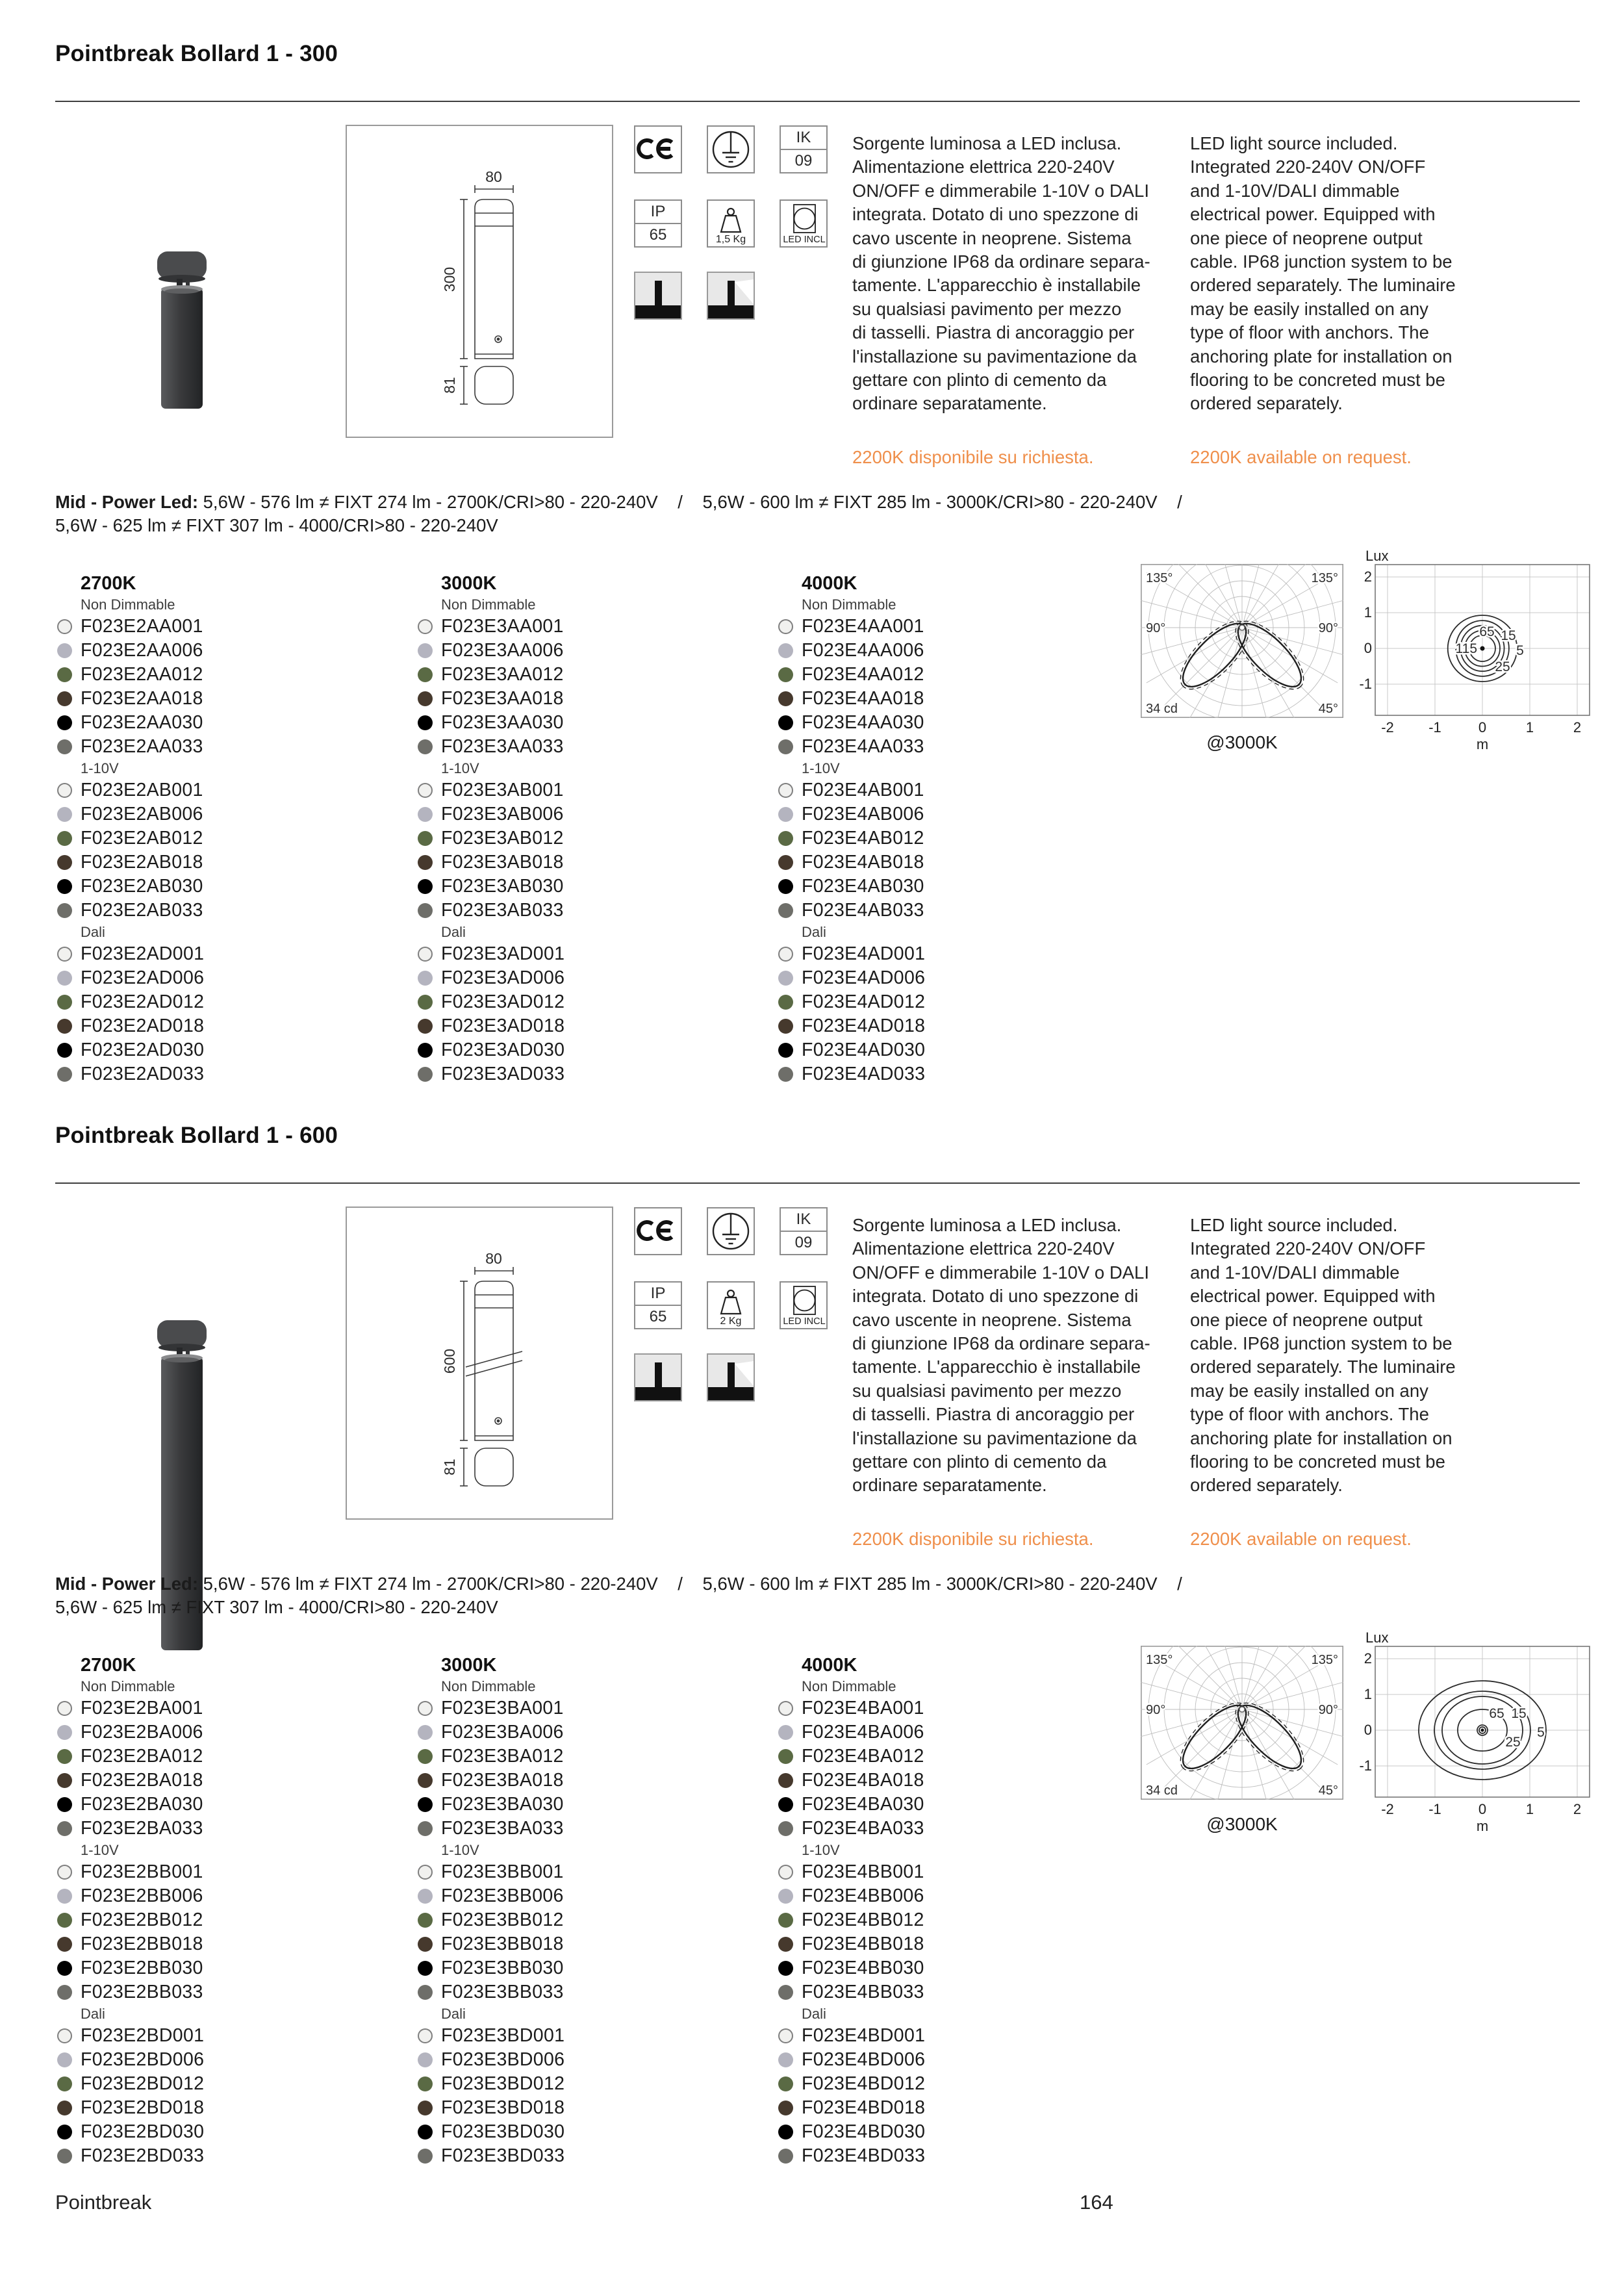  I want to click on text-line: may be easily installed on any, so click(1309, 1390).